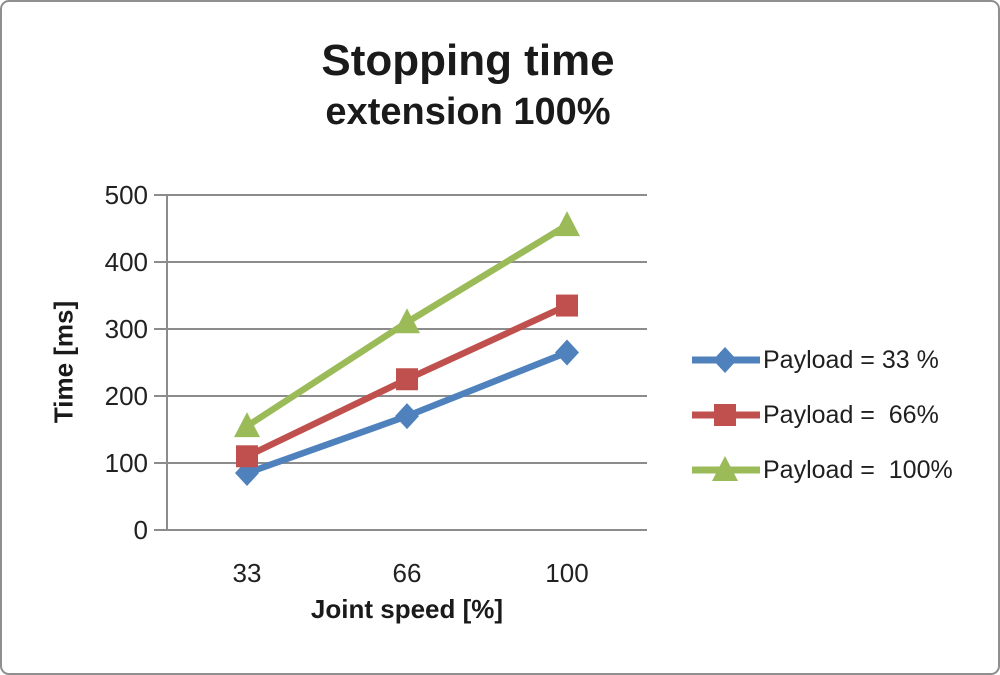  I want to click on chart-title-line-2: extension 100%, so click(468, 112).